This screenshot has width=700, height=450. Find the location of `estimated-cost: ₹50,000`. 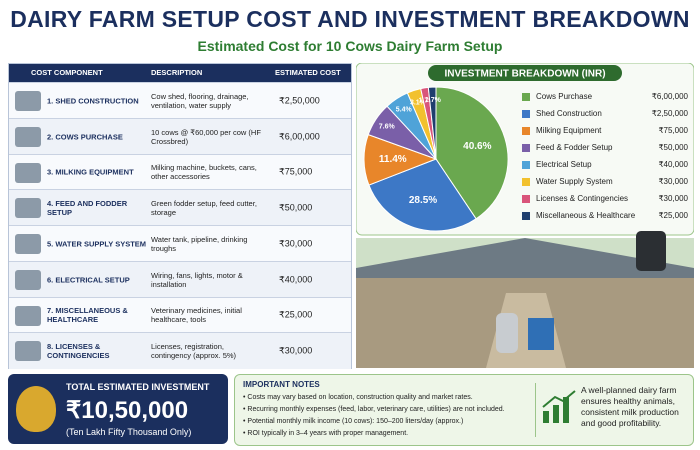

estimated-cost: ₹50,000 is located at coordinates (296, 207).